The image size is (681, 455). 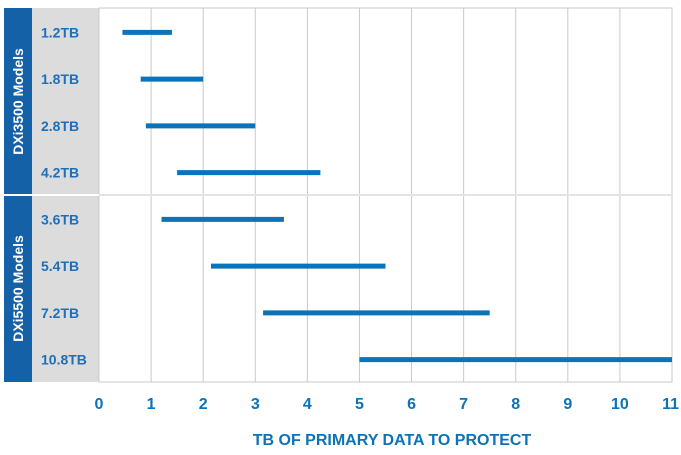 I want to click on x-tick-label: 5, so click(x=359, y=404).